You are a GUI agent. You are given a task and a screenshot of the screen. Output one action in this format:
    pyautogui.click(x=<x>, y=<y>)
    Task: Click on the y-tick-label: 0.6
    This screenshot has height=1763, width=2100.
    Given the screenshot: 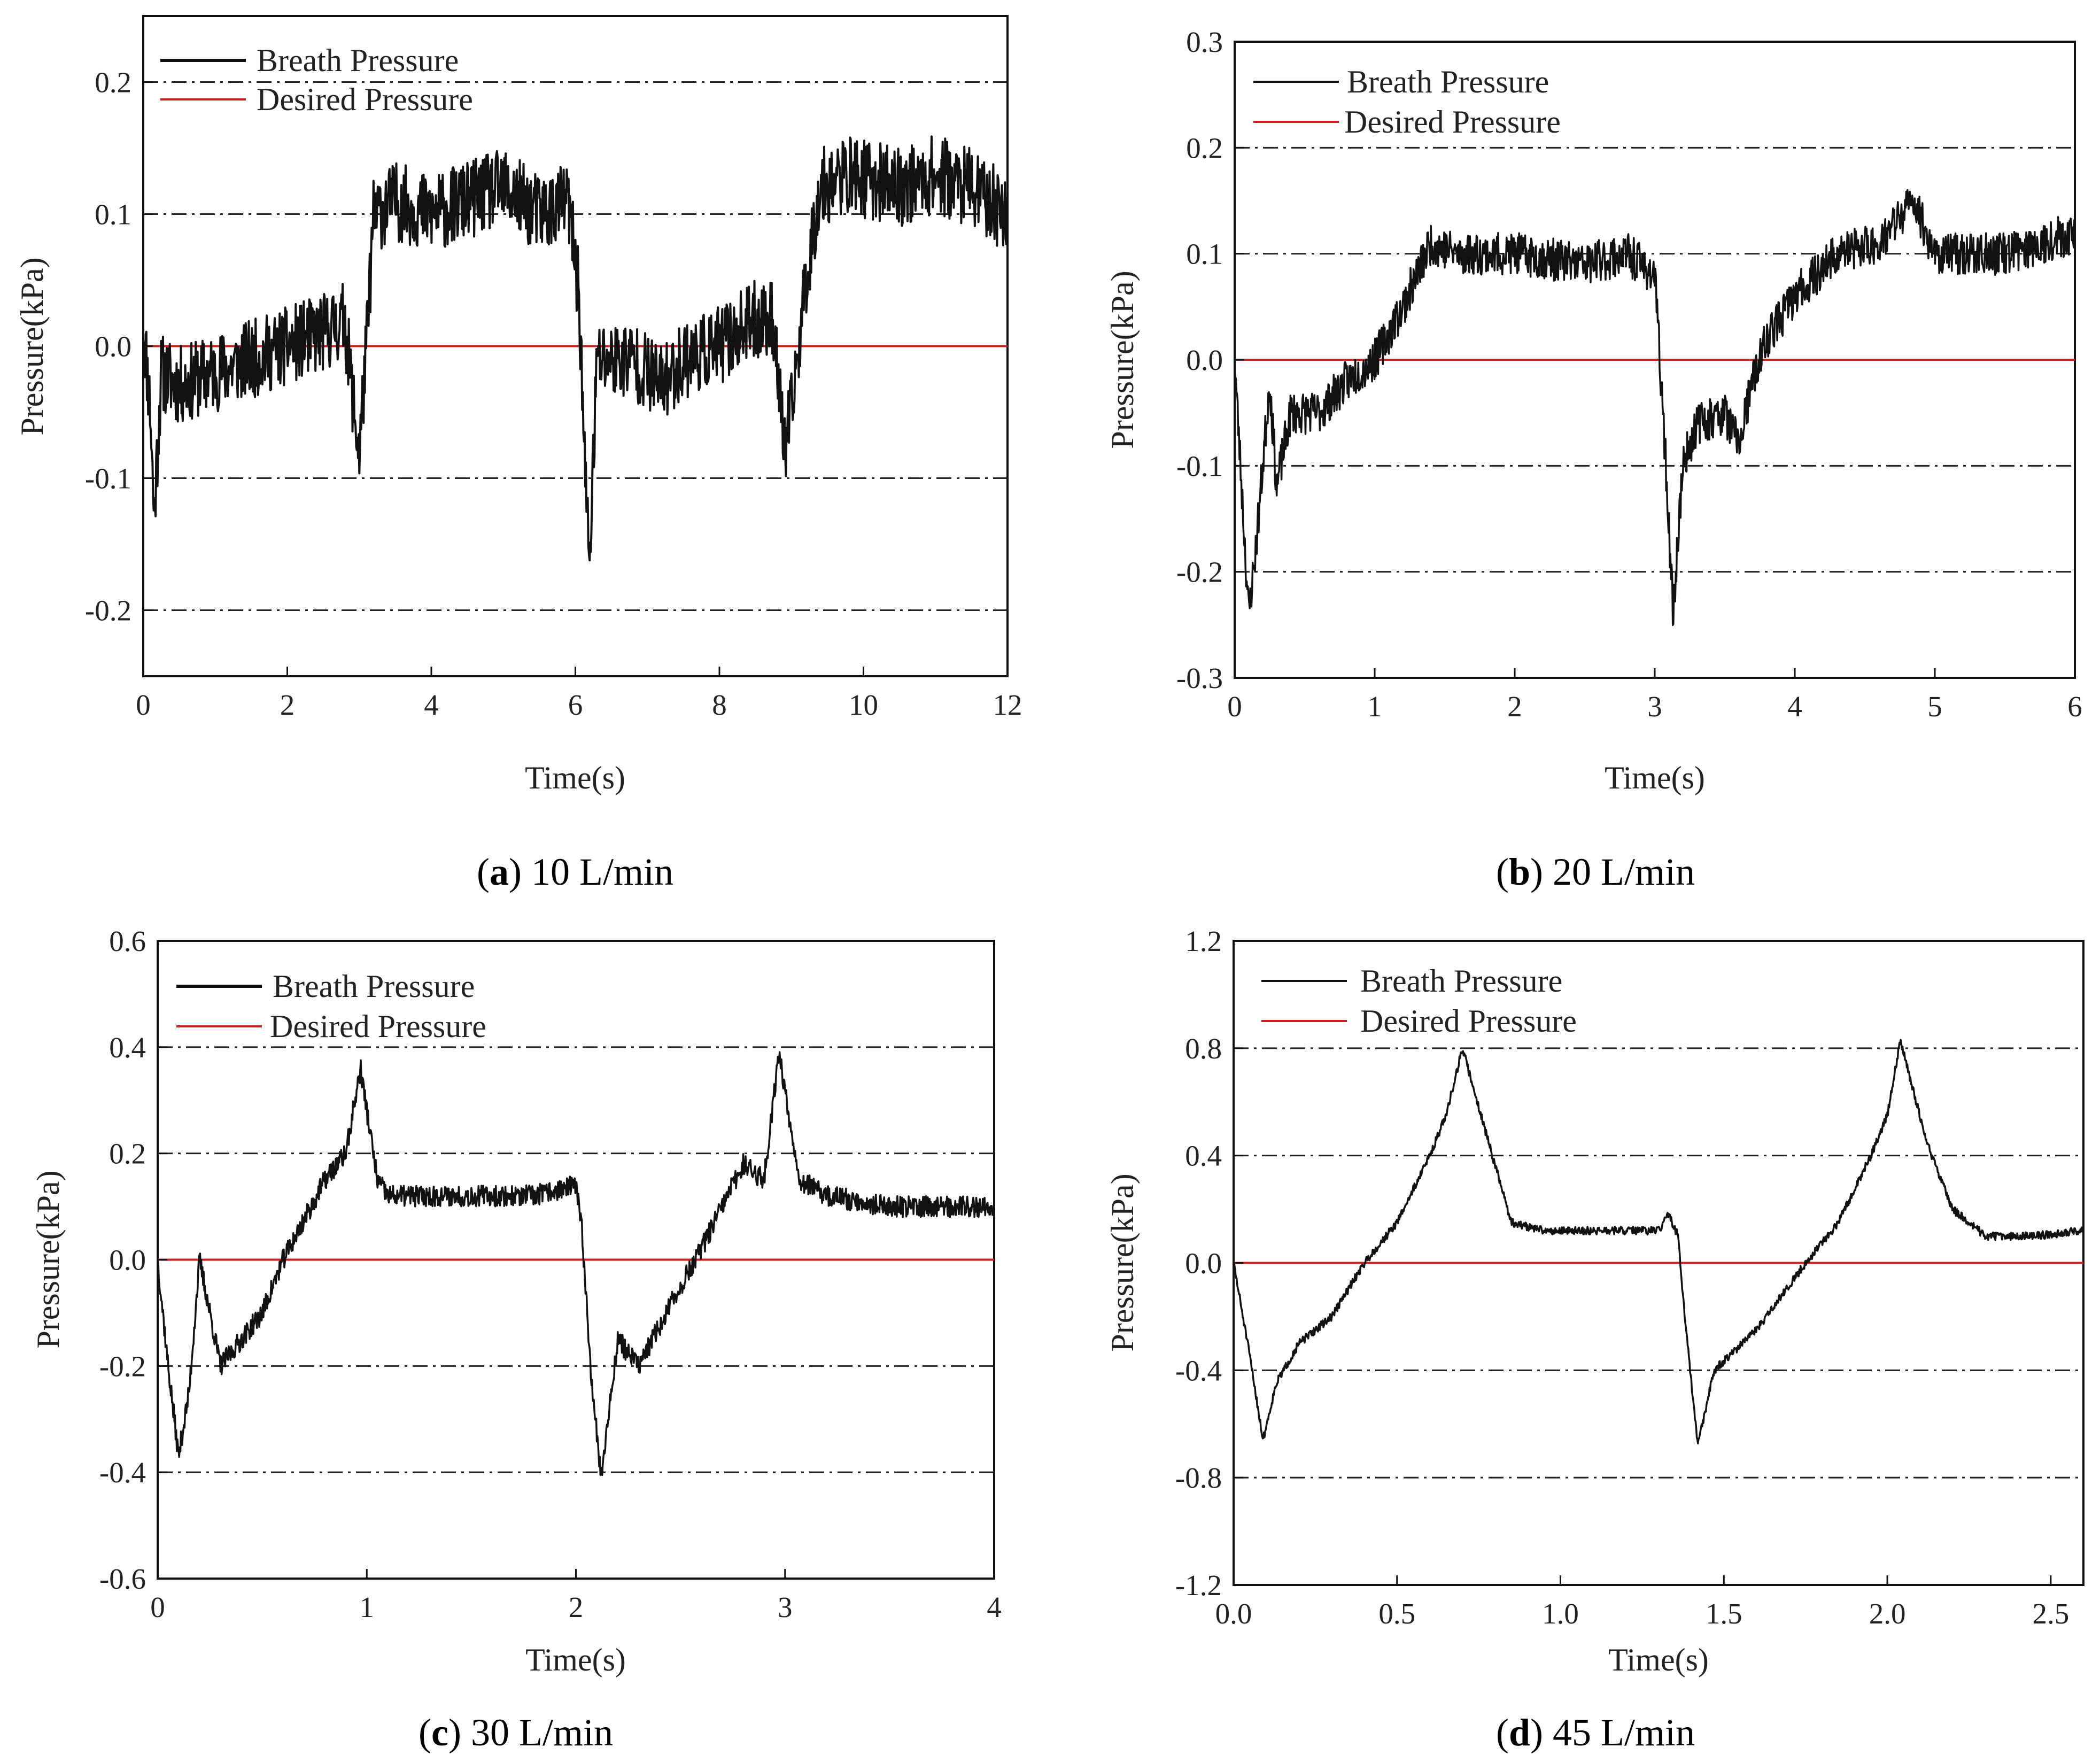 What is the action you would take?
    pyautogui.click(x=127, y=941)
    